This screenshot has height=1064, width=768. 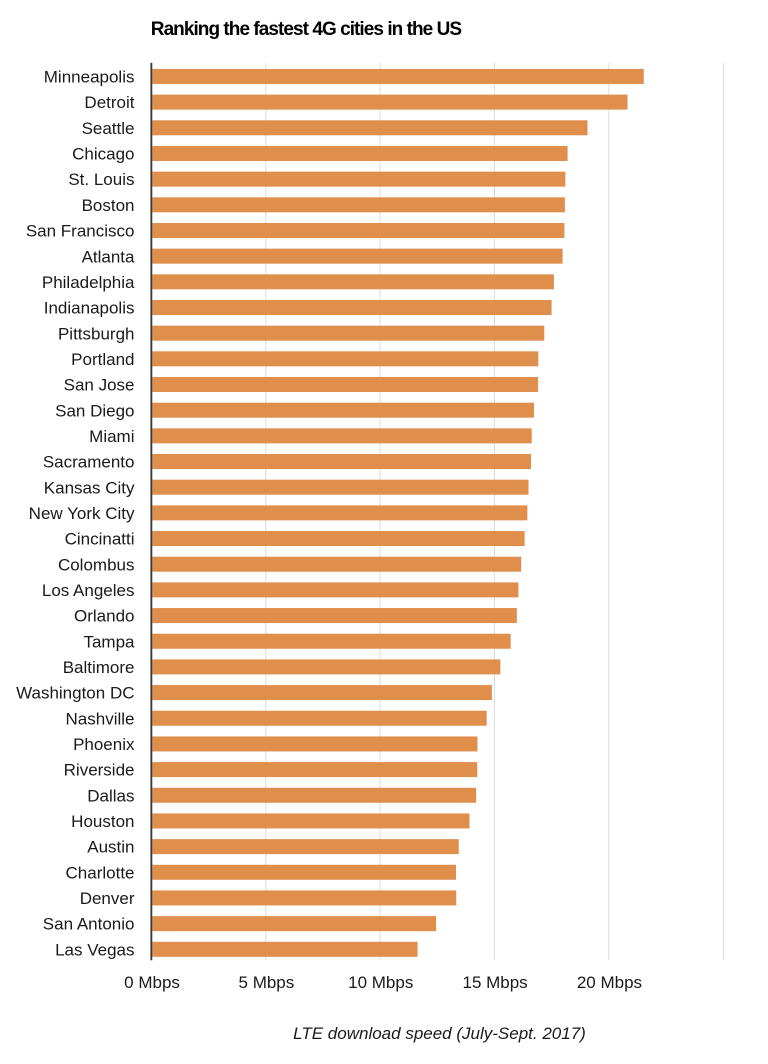 I want to click on svg-text: Nashville, so click(x=100, y=718).